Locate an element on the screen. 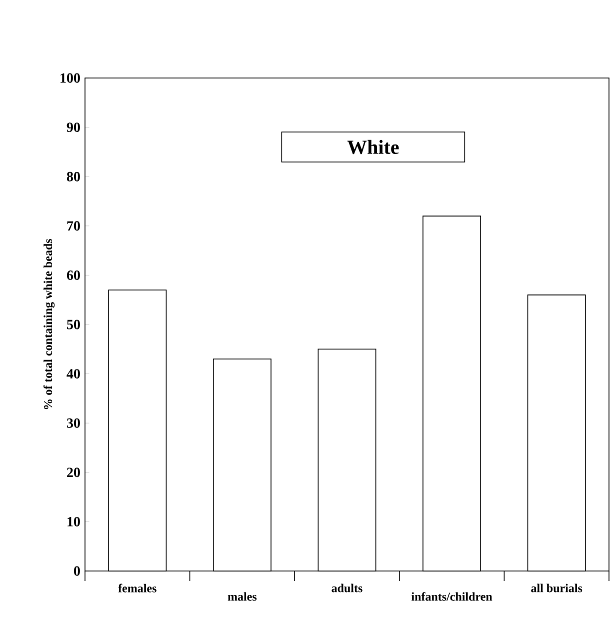  y-axis-title: % of total containing white beads is located at coordinates (49, 324).